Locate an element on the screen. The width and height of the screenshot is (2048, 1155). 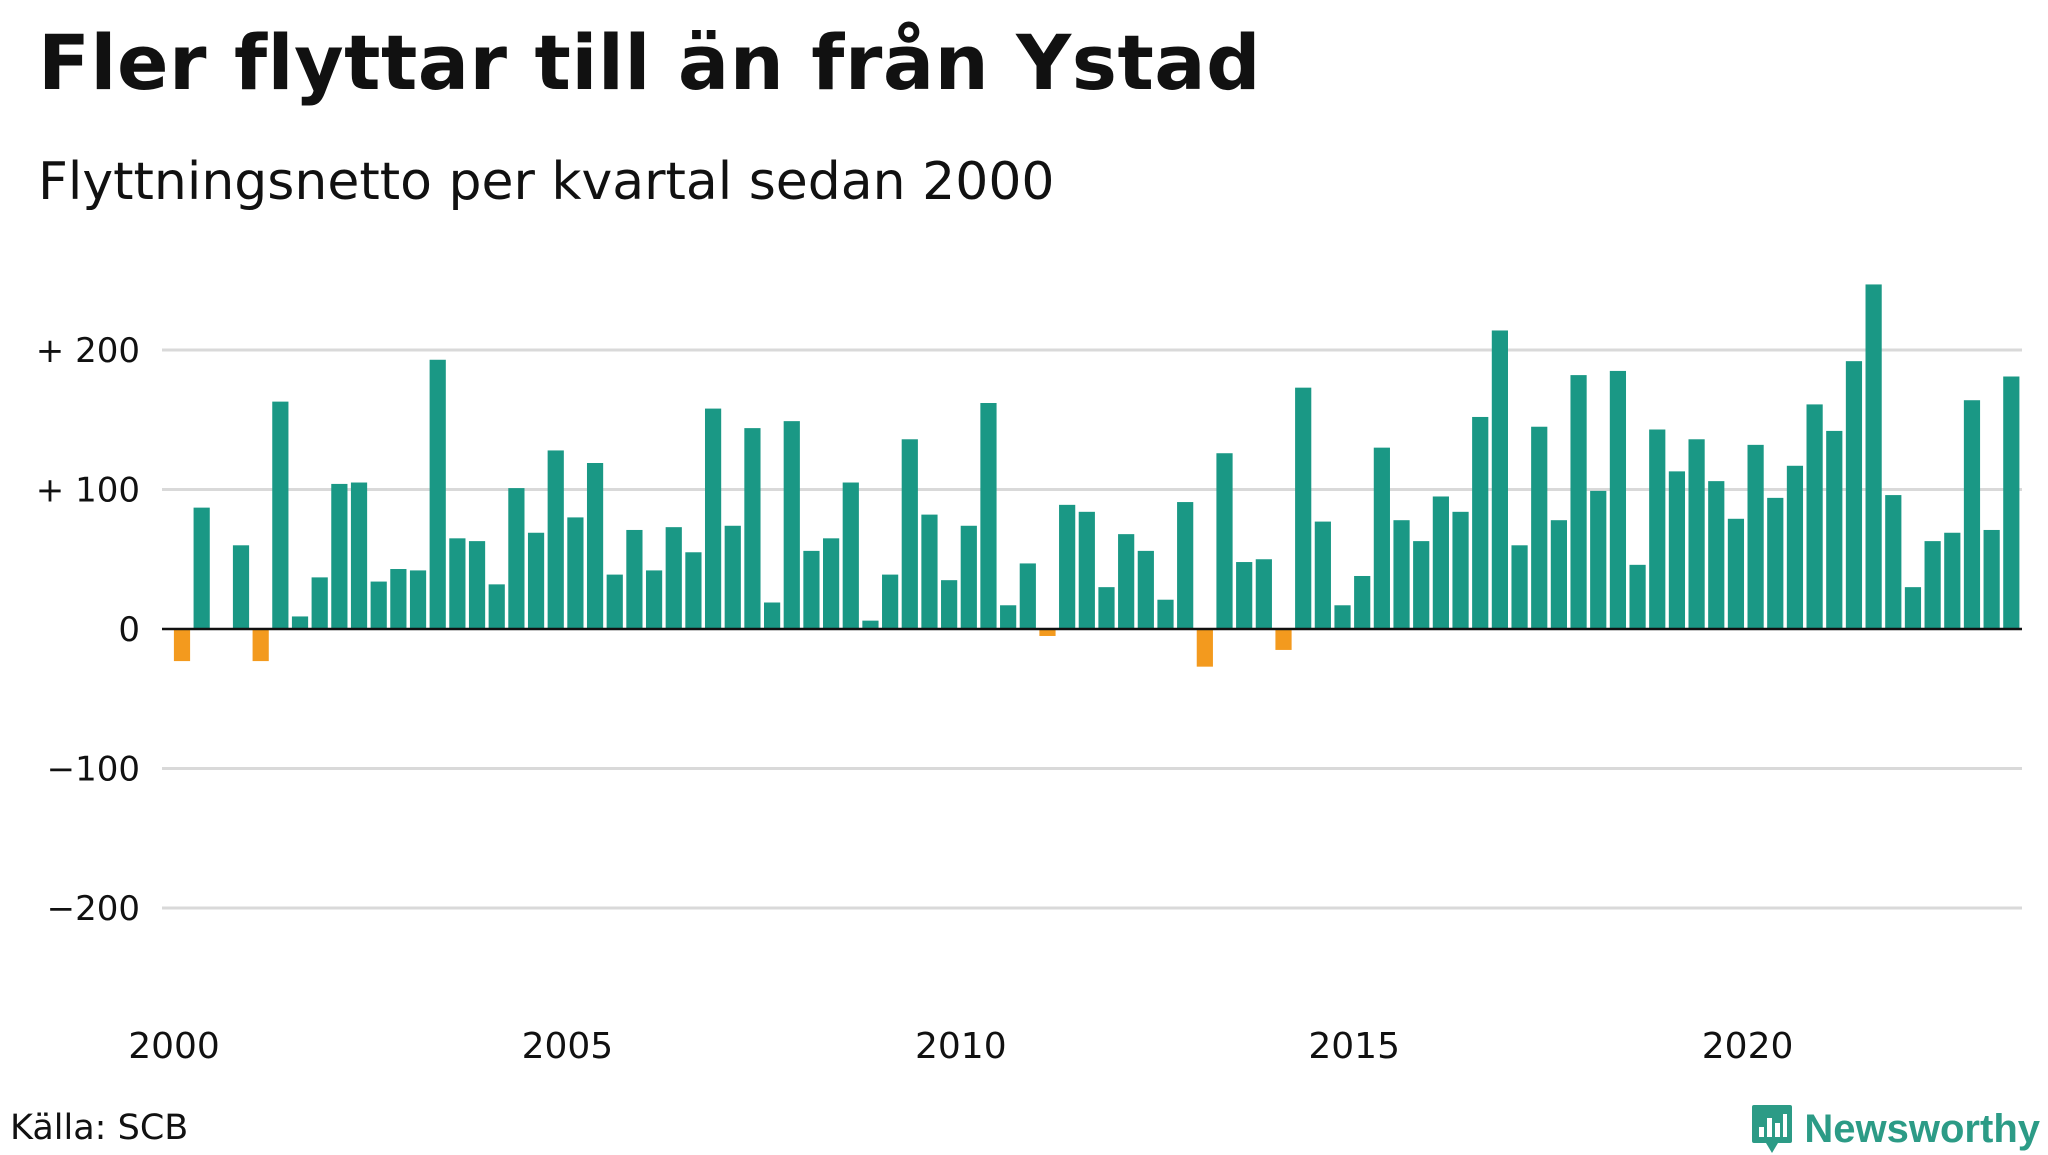
x-tick-label: 2000 is located at coordinates (174, 1046).